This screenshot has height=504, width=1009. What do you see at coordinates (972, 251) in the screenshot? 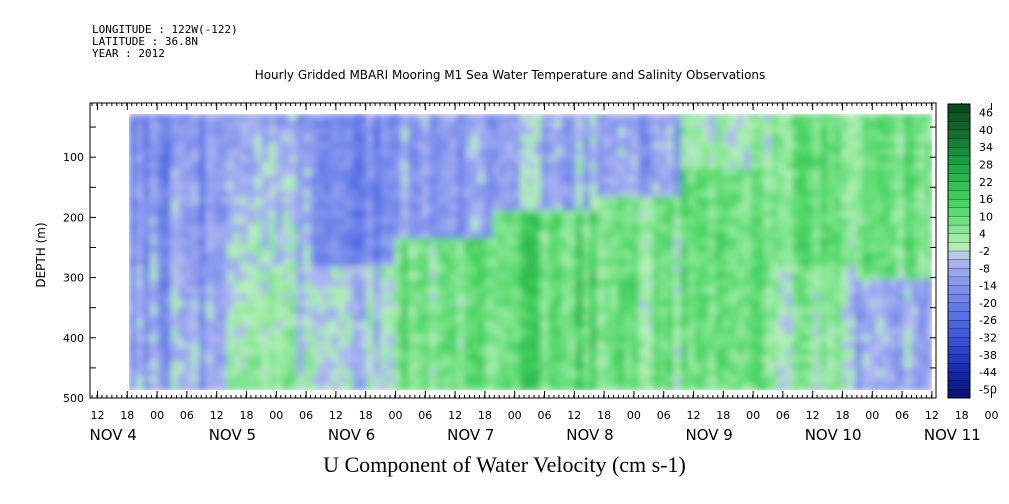
I see `colorbar: 46 40 34 28 22 16 10 4 -2 -8 -14 -20 -26 -32 -38 -44 -50` at bounding box center [972, 251].